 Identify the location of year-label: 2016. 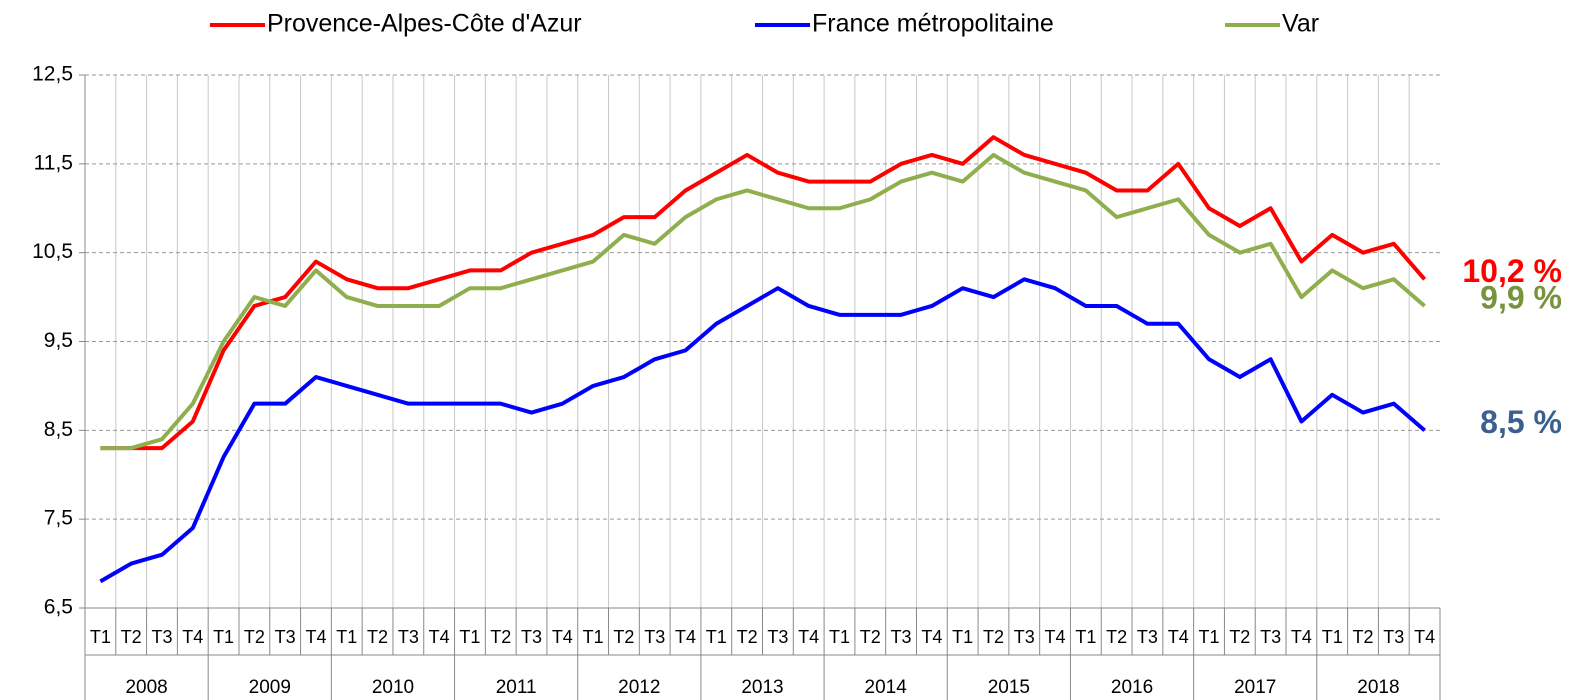
(1132, 687).